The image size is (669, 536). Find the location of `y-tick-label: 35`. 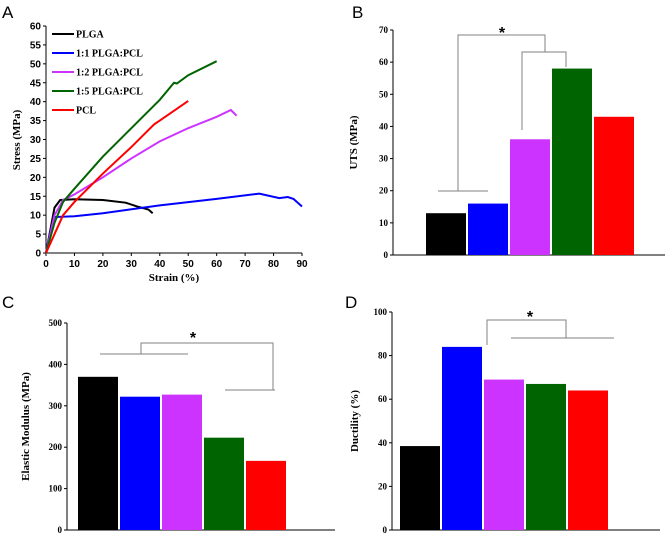

y-tick-label: 35 is located at coordinates (36, 121).